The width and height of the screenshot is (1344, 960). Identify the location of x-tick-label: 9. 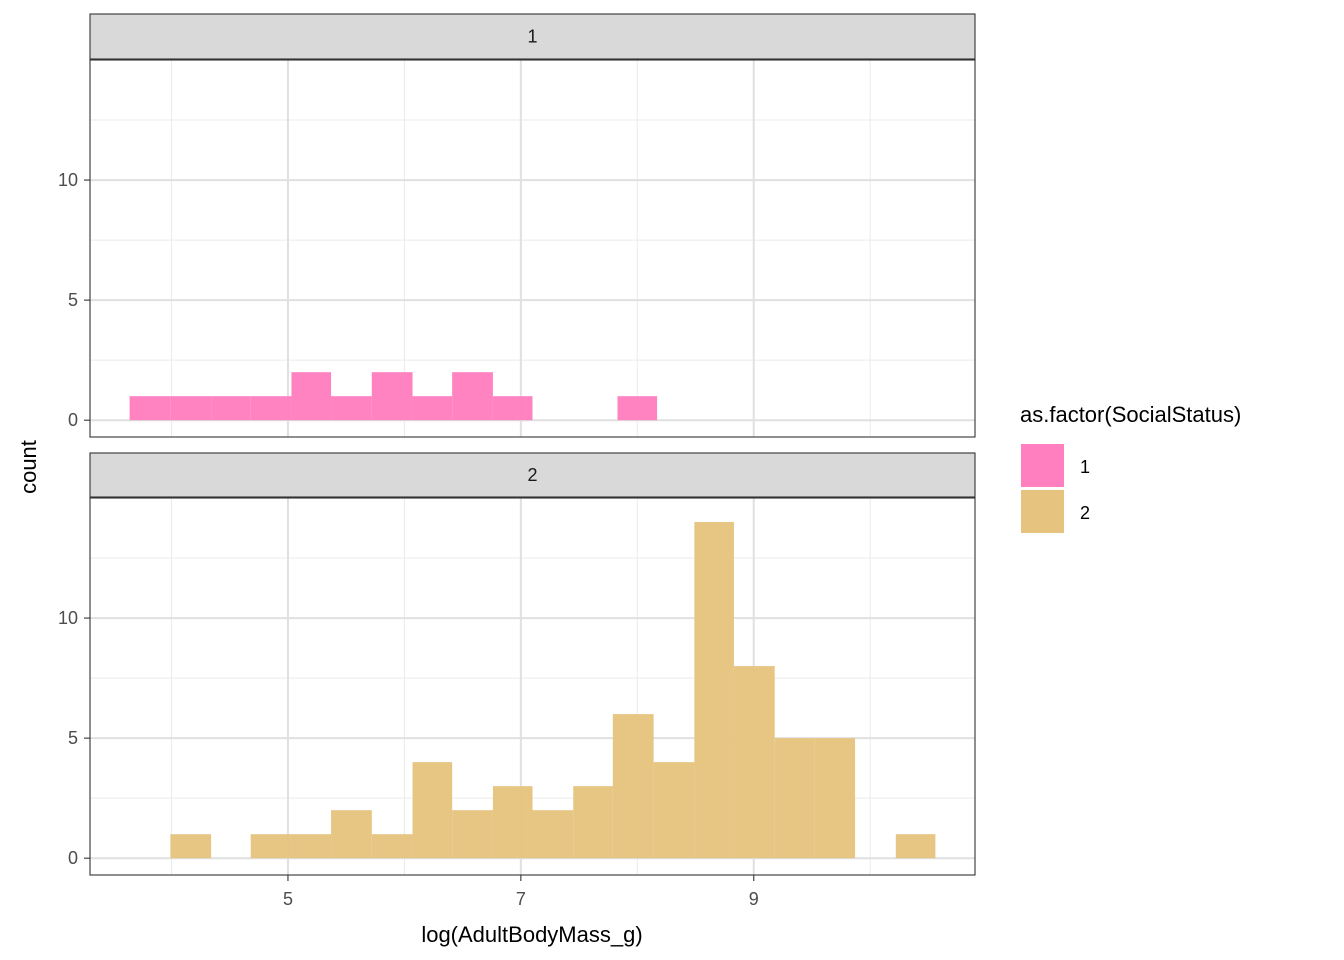
(754, 899).